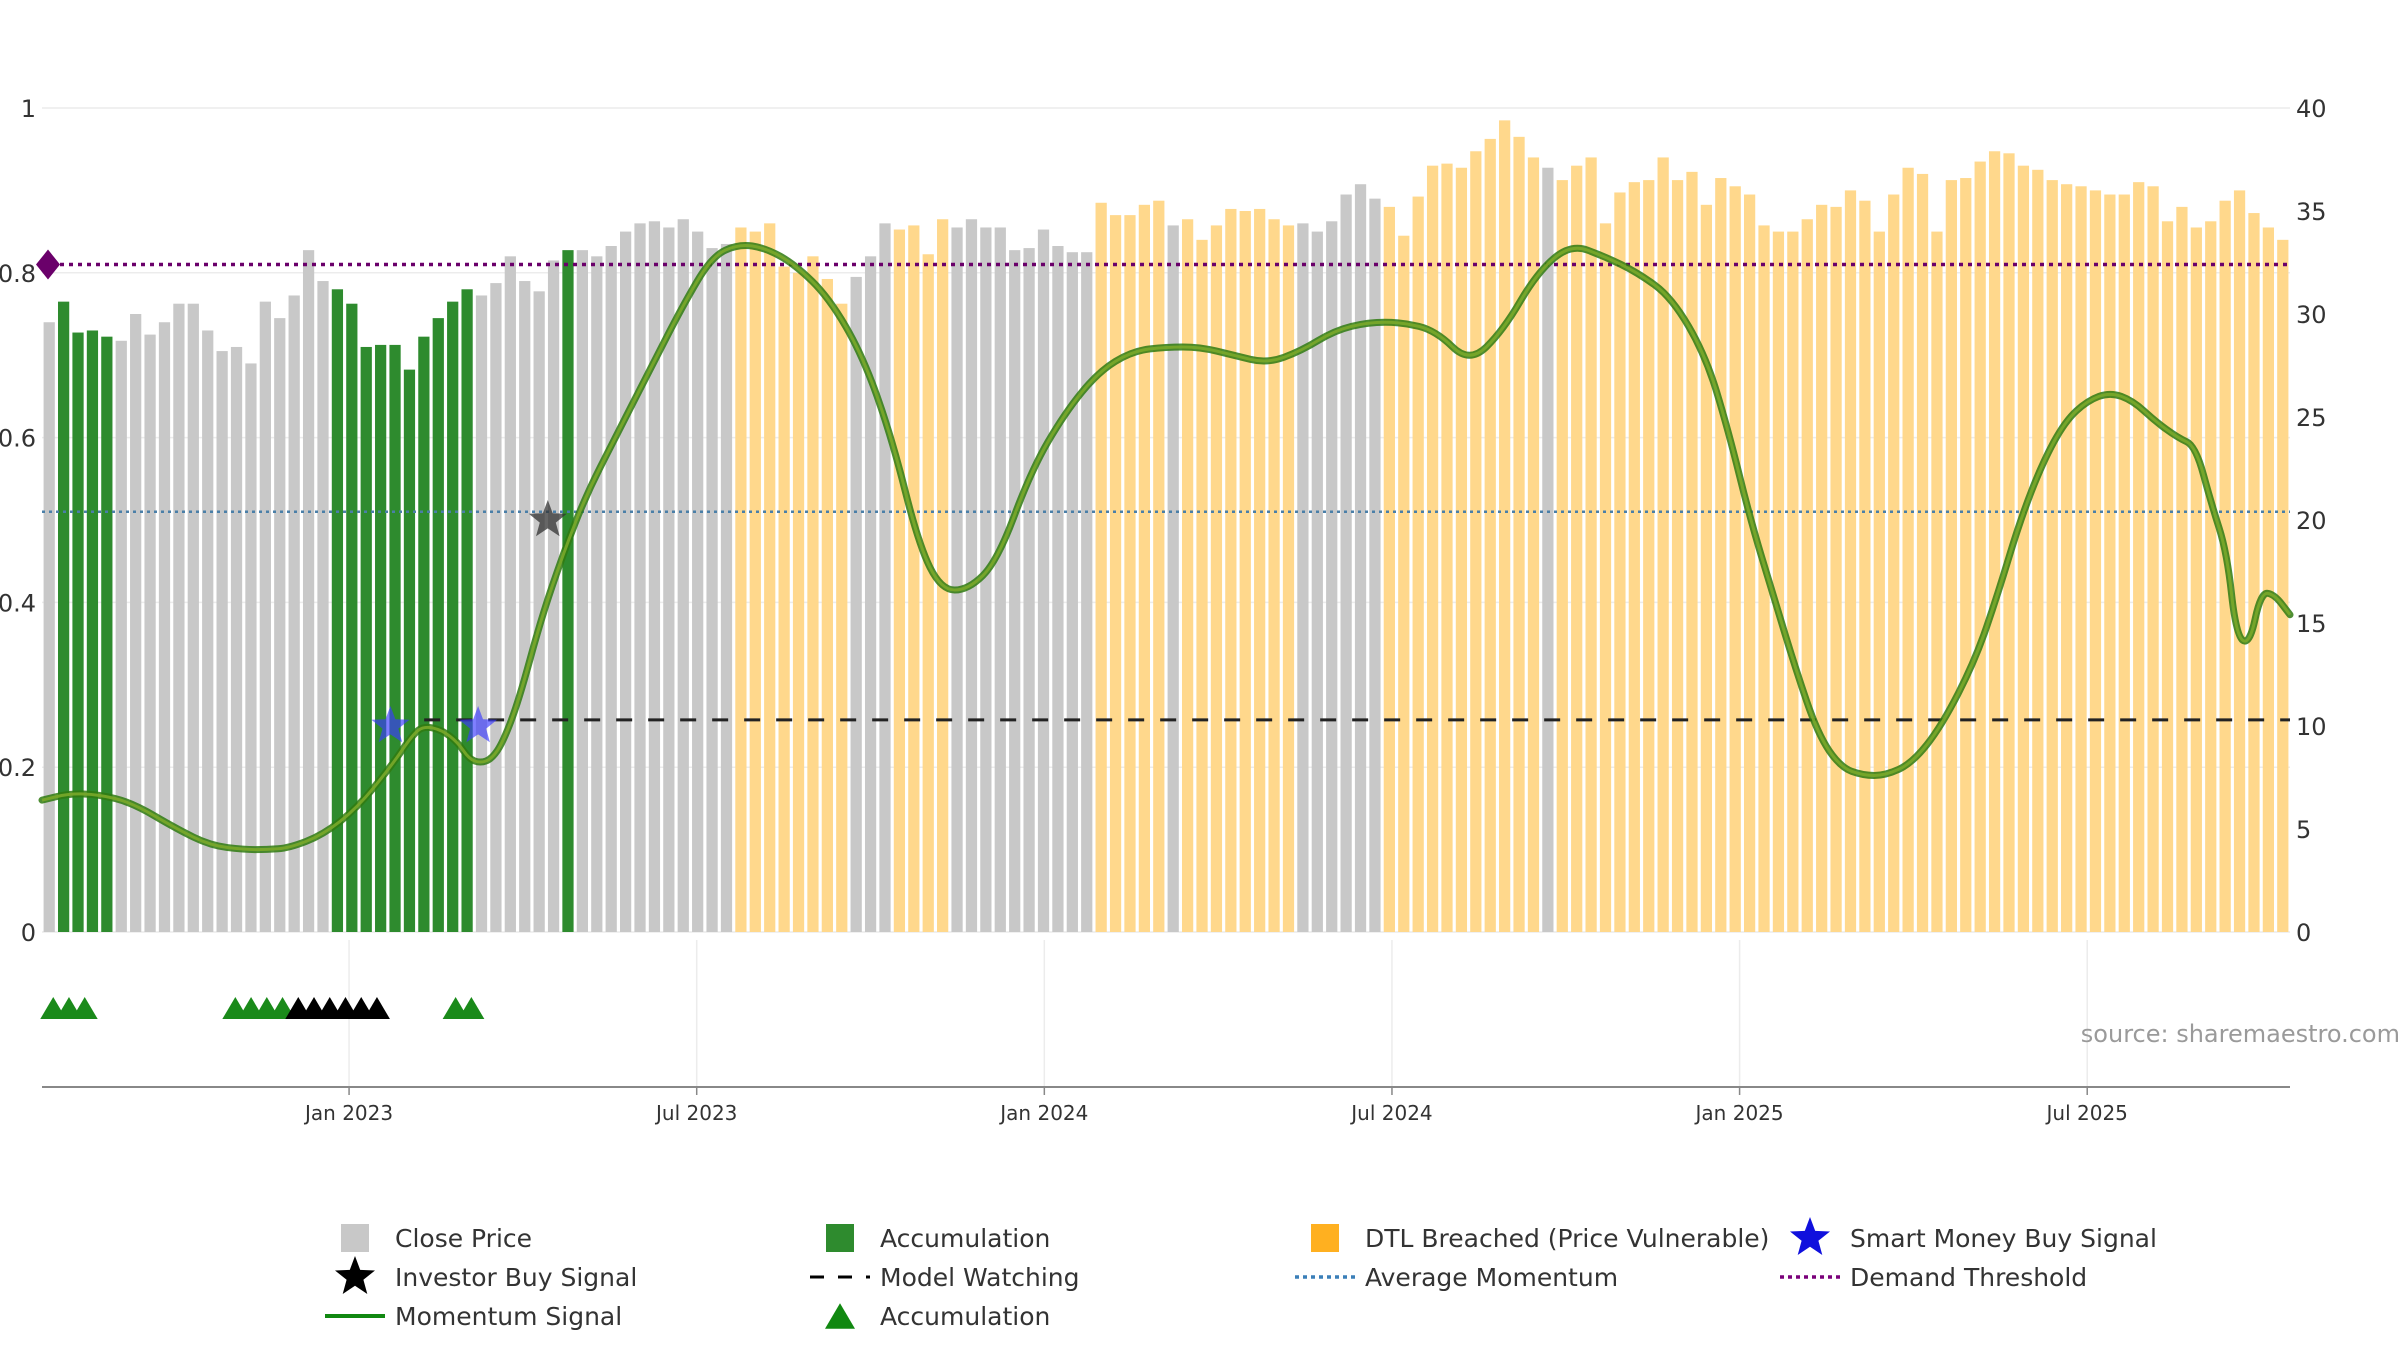 The width and height of the screenshot is (2400, 1354). I want to click on source-text: source: sharemaestro.com, so click(2240, 1034).